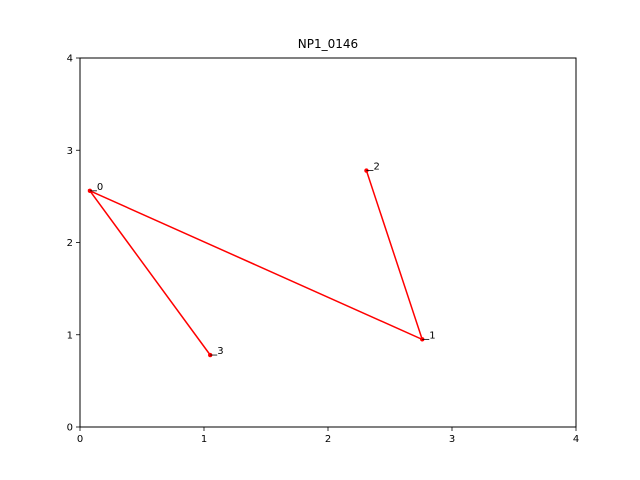 This screenshot has width=640, height=480. I want to click on point-label: 1, so click(432, 335).